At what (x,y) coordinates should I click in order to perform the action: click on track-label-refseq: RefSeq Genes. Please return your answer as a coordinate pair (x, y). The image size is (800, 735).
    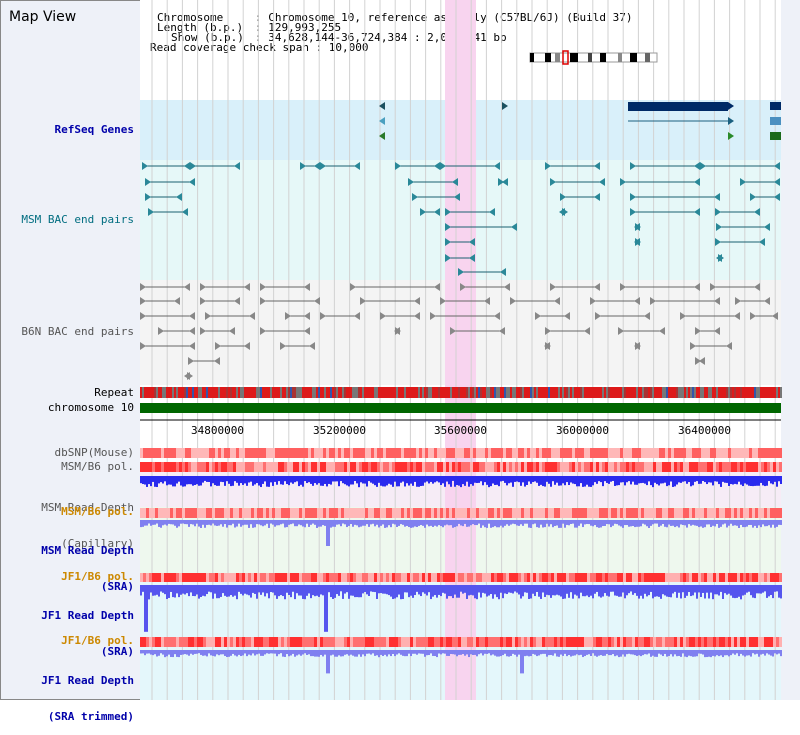
    Looking at the image, I should click on (94, 129).